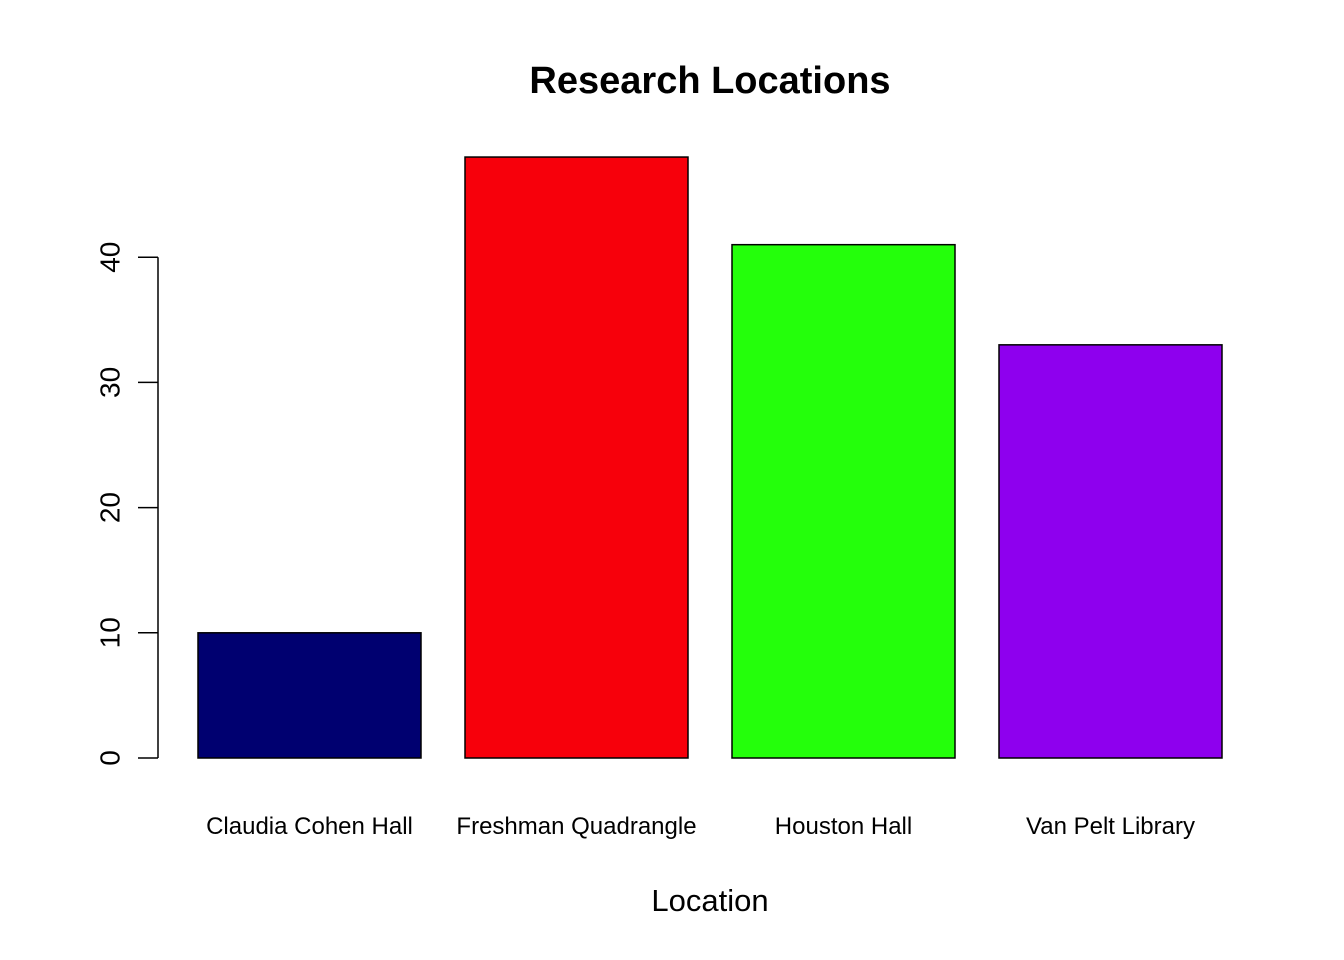 The width and height of the screenshot is (1344, 960). What do you see at coordinates (110, 382) in the screenshot?
I see `y-tick-label: 30` at bounding box center [110, 382].